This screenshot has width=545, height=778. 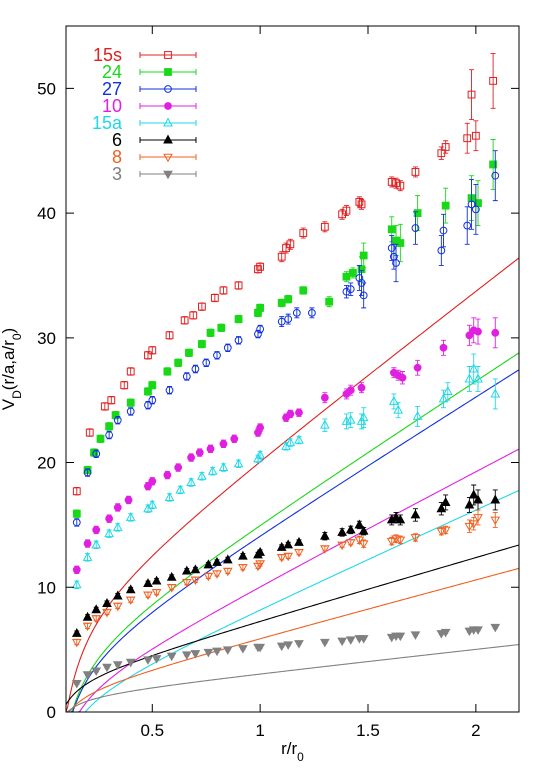 I want to click on y-tick-label: 0, so click(x=51, y=712).